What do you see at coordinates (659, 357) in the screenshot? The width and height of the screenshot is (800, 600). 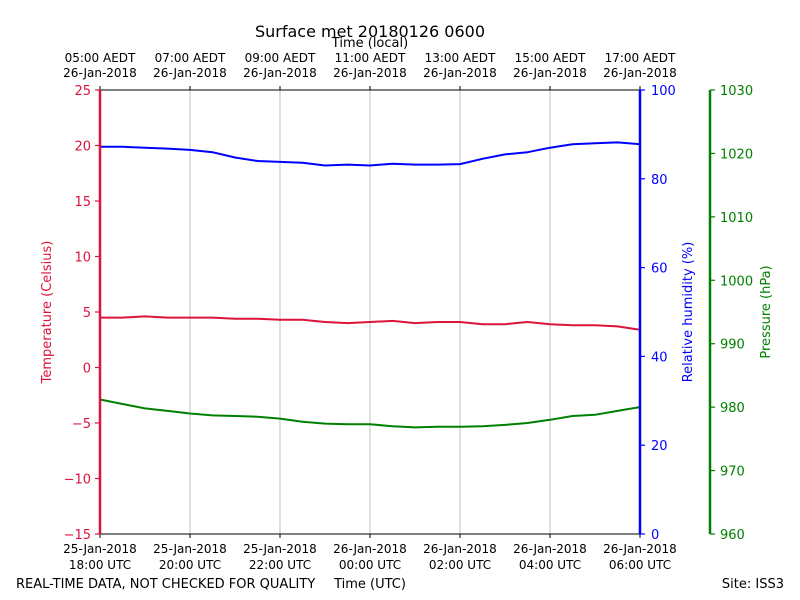 I see `humidity-tick-label: 40` at bounding box center [659, 357].